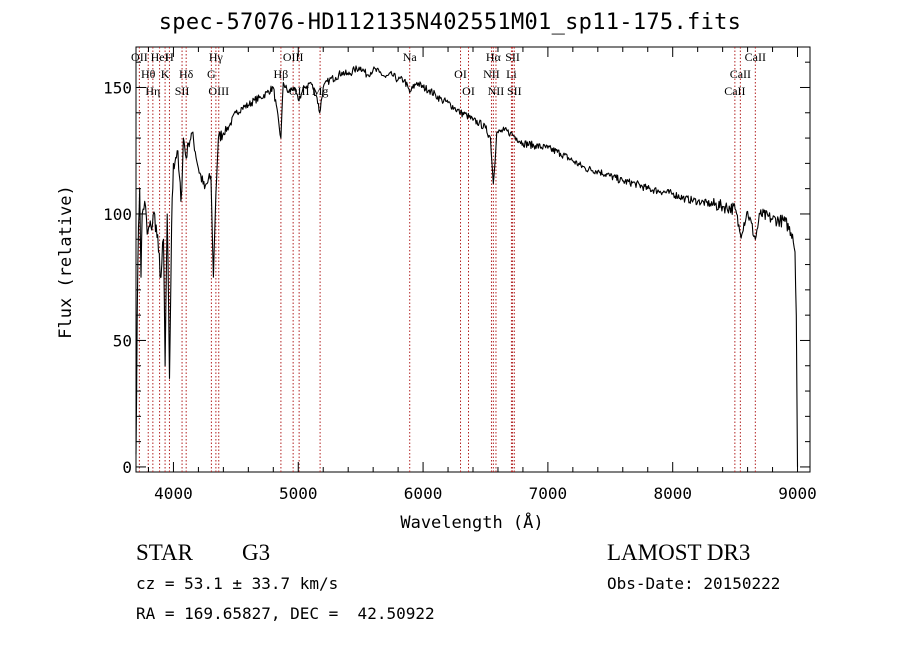  What do you see at coordinates (511, 74) in the screenshot?
I see `line-label: Li` at bounding box center [511, 74].